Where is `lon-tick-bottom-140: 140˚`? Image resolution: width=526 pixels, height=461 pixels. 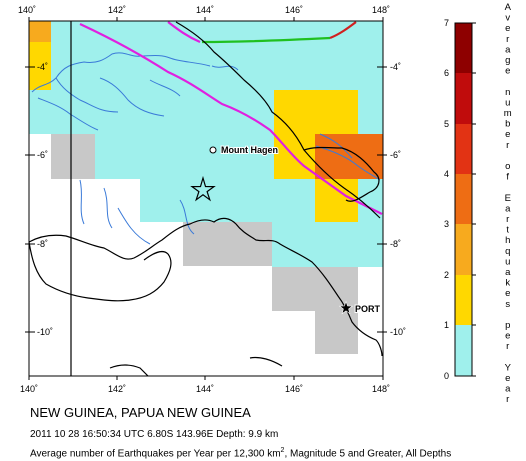 lon-tick-bottom-140: 140˚ is located at coordinates (29, 389).